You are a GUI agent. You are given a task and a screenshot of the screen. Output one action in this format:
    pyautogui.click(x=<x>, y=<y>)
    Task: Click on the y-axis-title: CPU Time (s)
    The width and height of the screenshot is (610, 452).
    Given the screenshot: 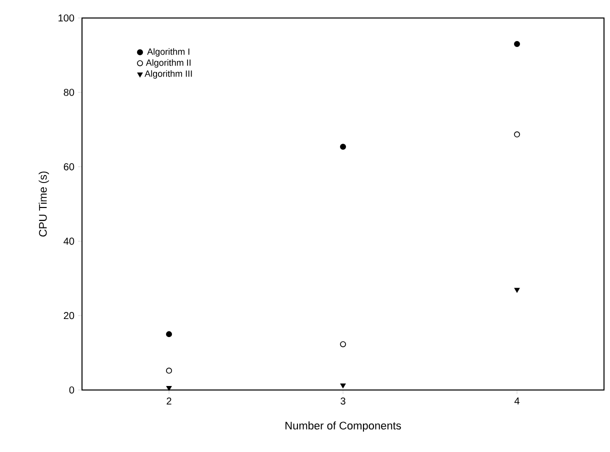 What is the action you would take?
    pyautogui.click(x=43, y=204)
    